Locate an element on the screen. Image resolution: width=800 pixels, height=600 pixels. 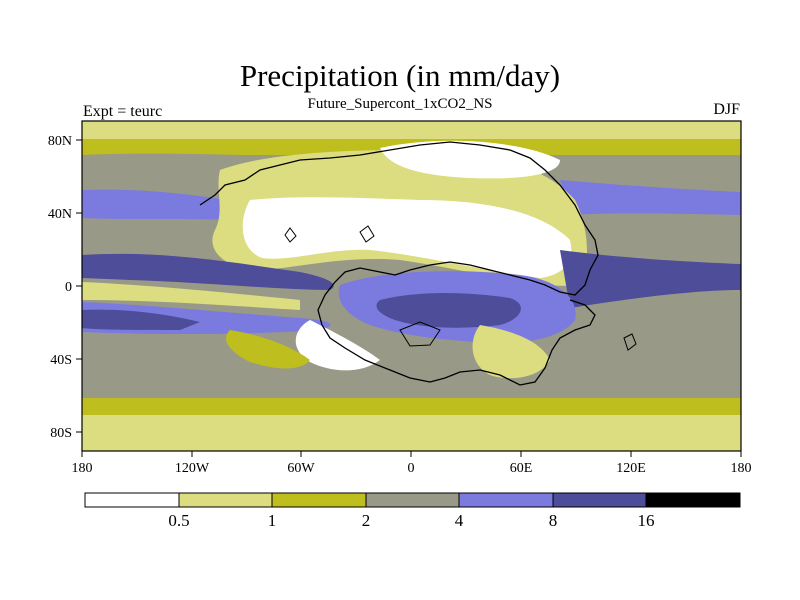
south-subpolar-band is located at coordinates (411, 406).